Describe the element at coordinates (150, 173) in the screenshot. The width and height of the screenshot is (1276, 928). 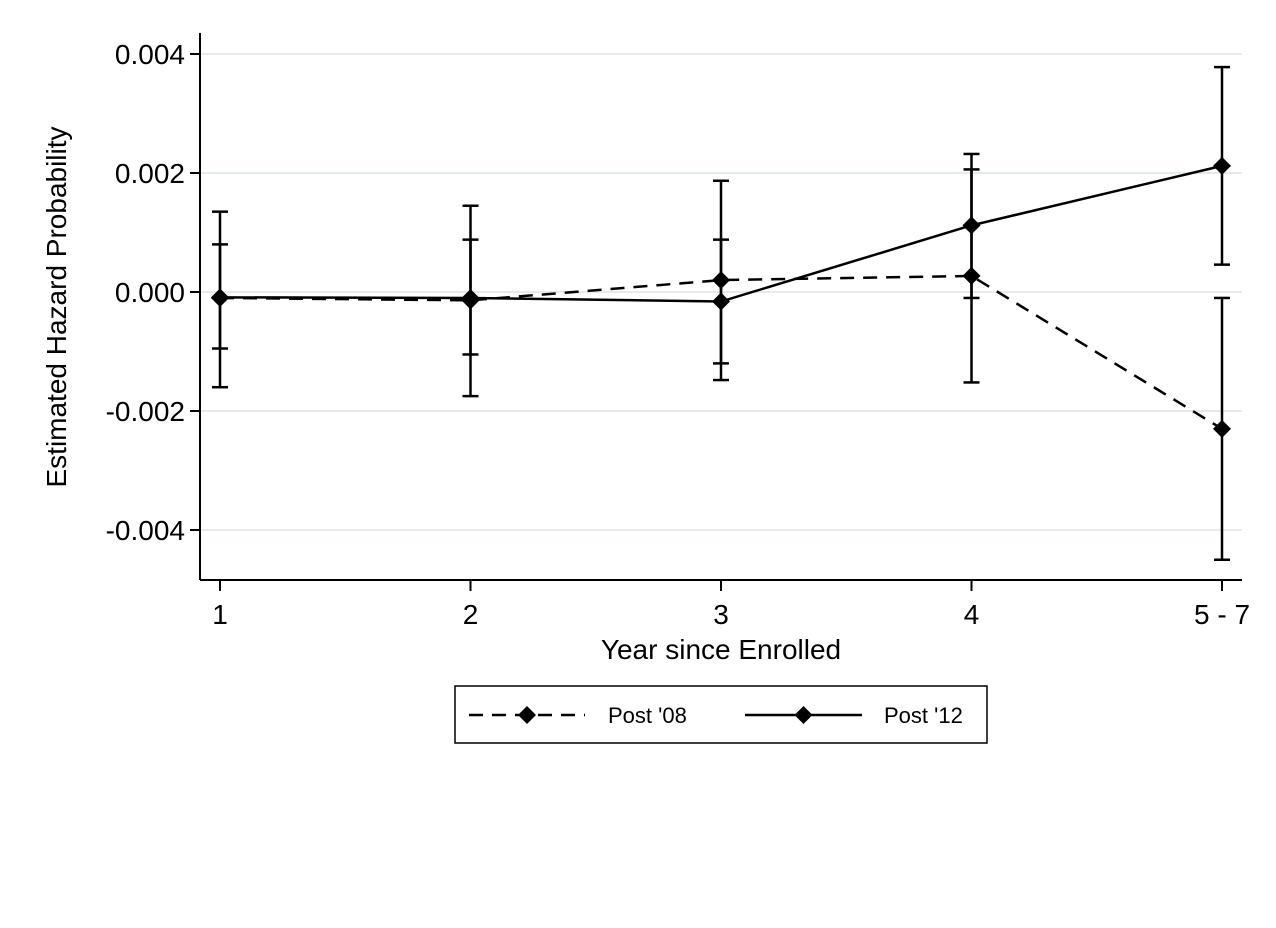
I see `y-tick-label: 0.002` at that location.